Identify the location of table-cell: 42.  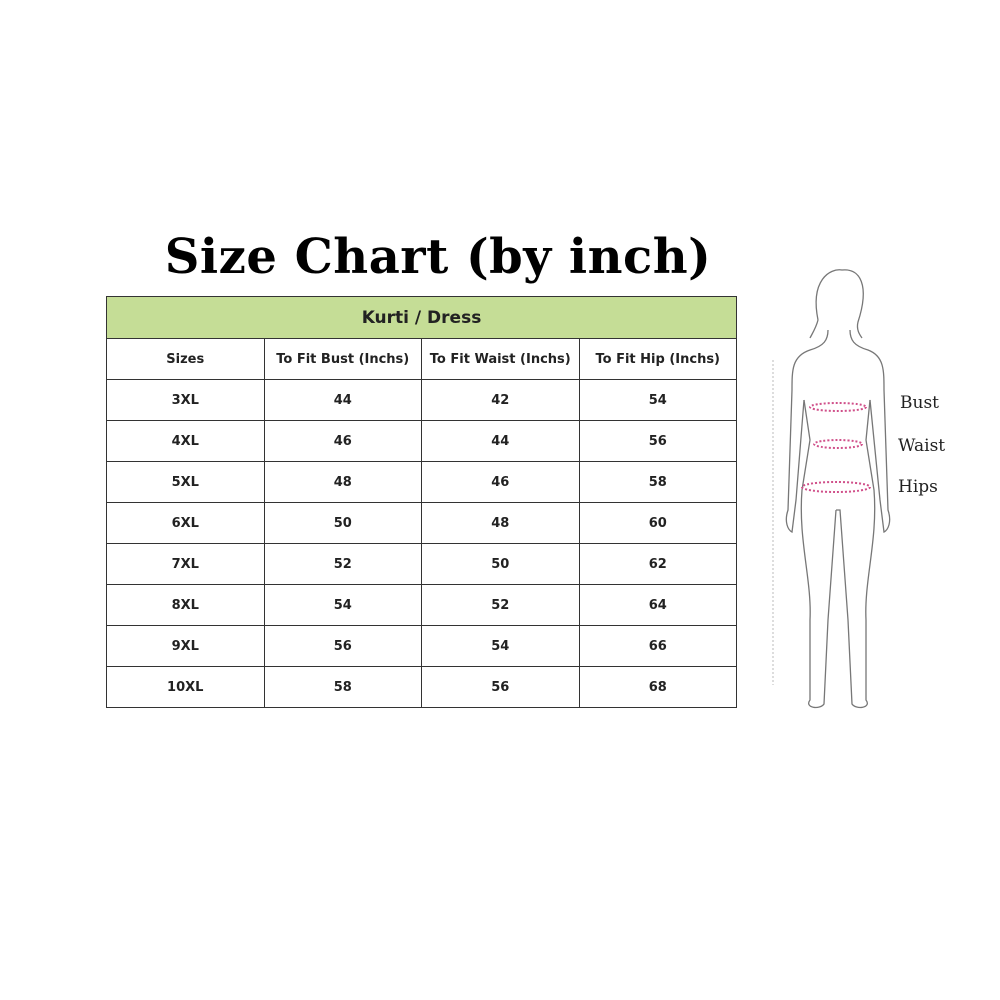
(500, 400).